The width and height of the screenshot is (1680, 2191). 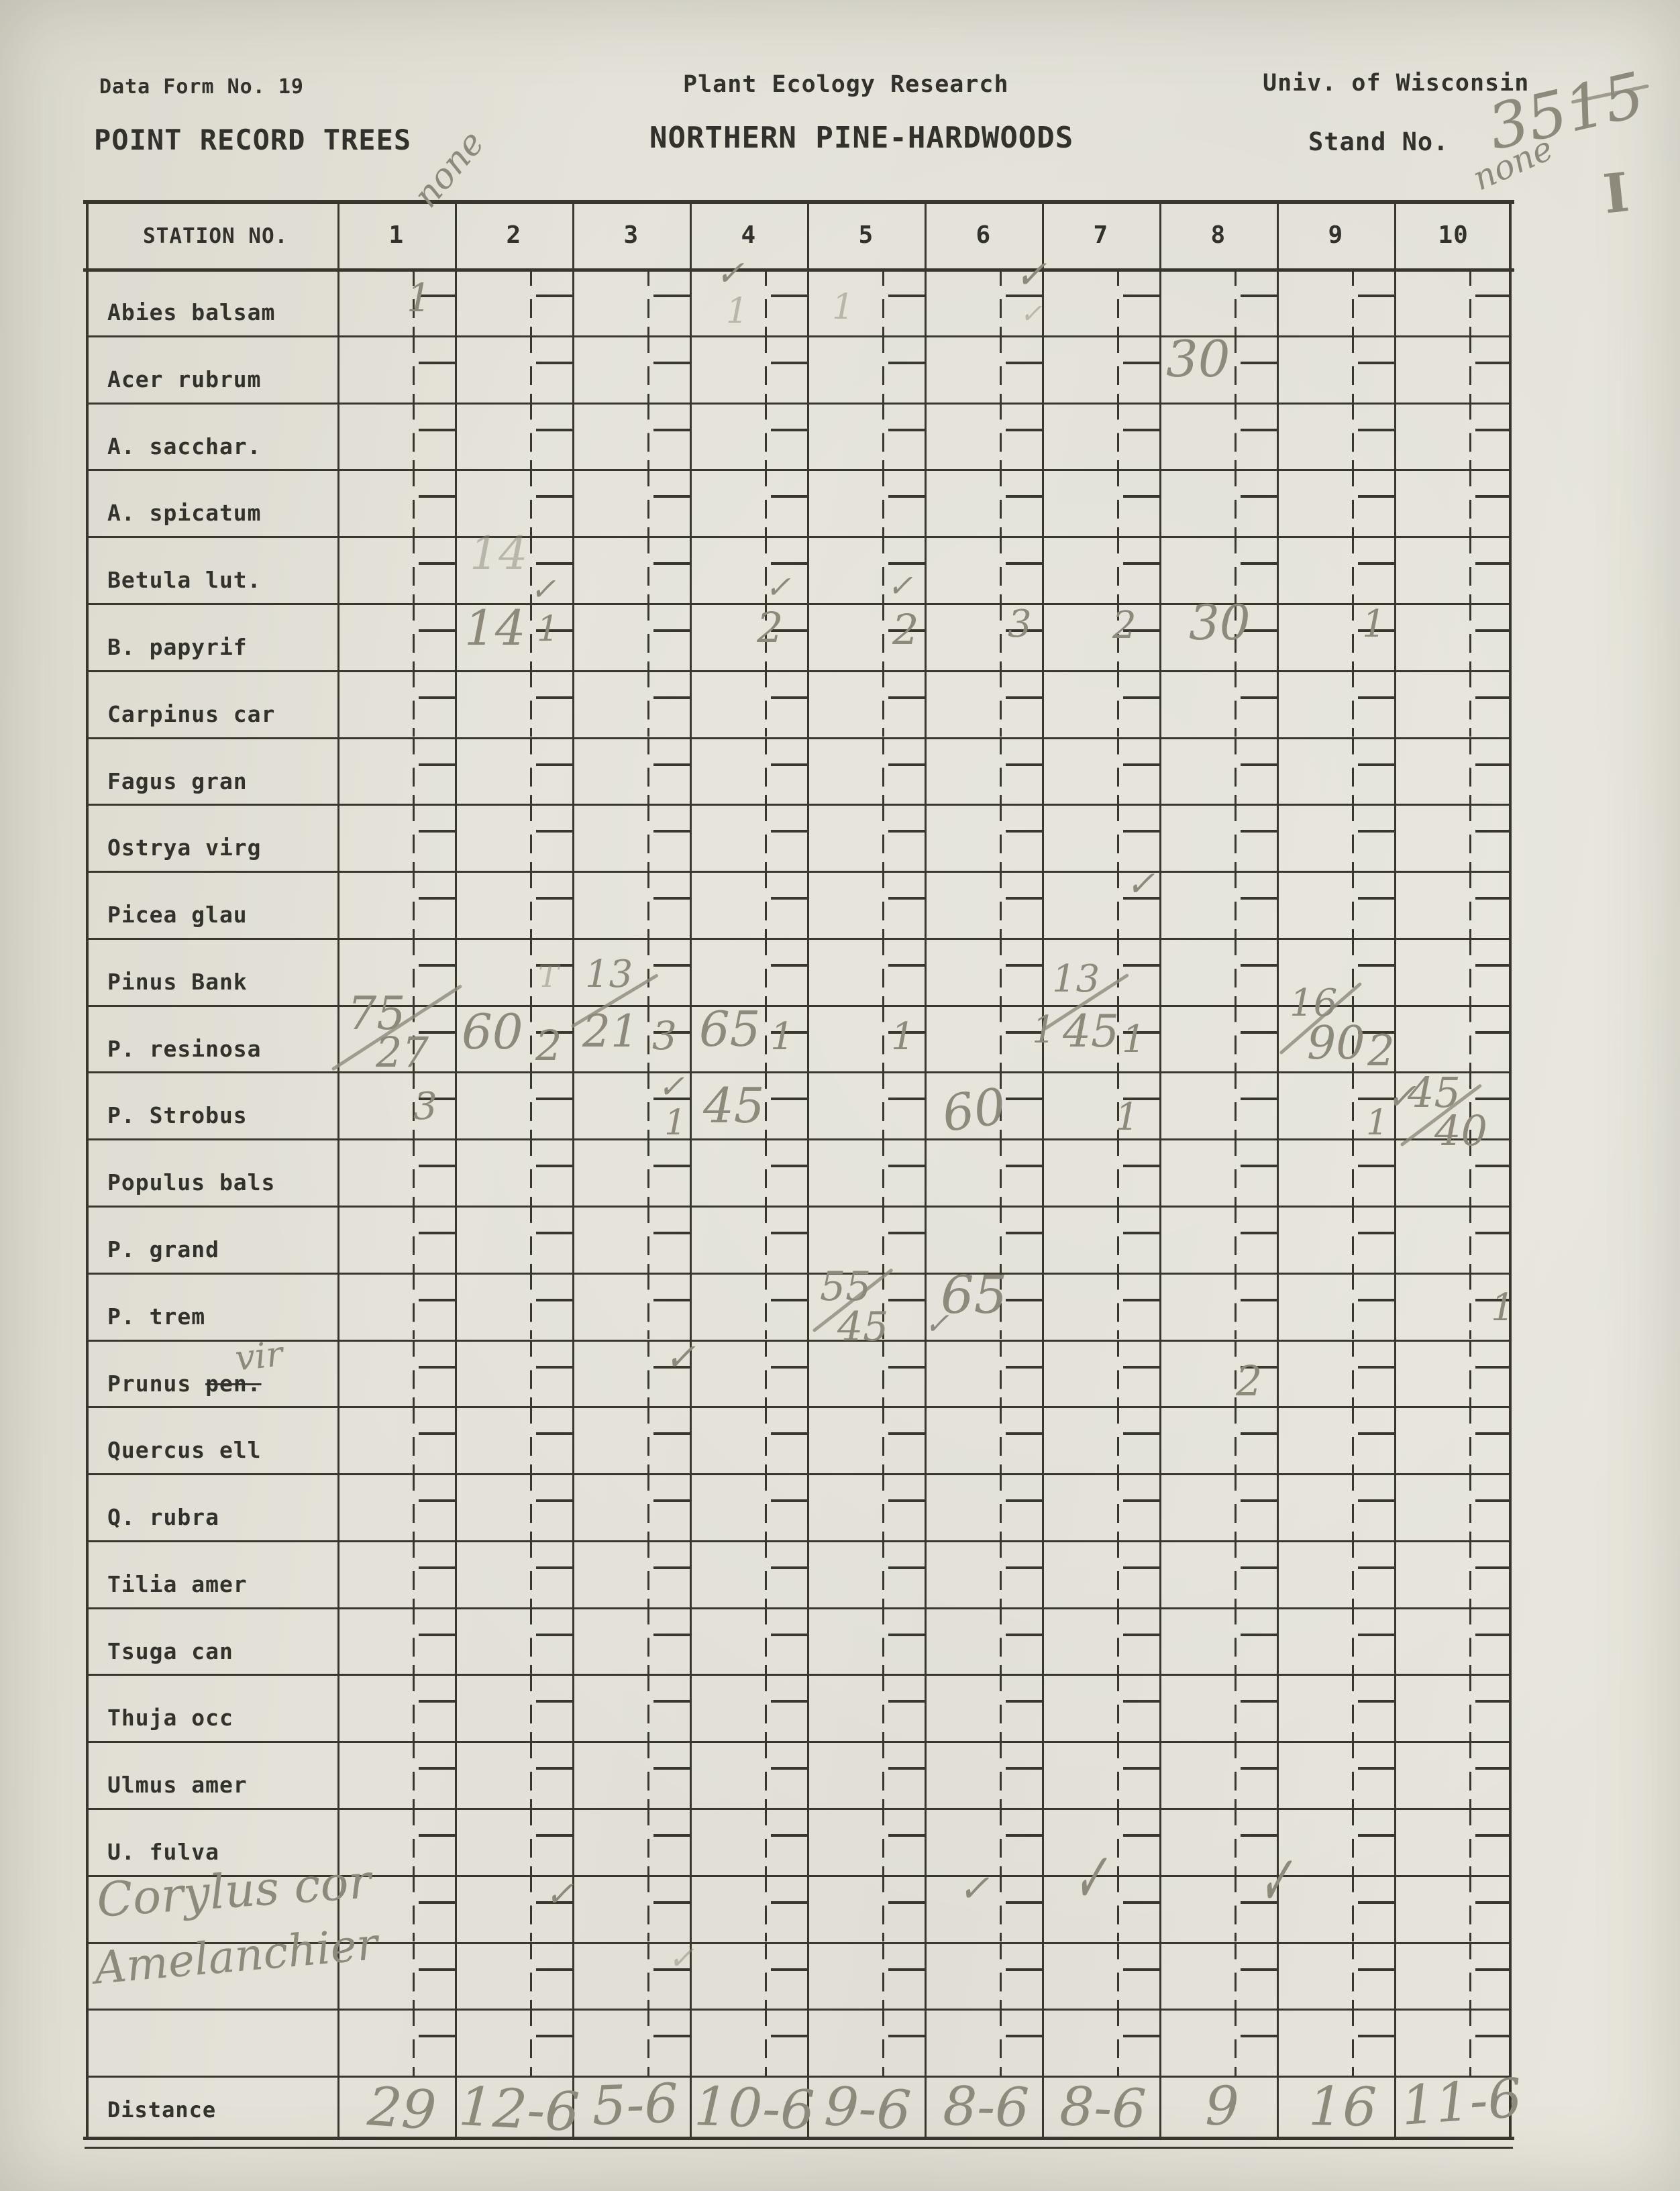 What do you see at coordinates (1616, 193) in the screenshot?
I see `pencil-annotation: I` at bounding box center [1616, 193].